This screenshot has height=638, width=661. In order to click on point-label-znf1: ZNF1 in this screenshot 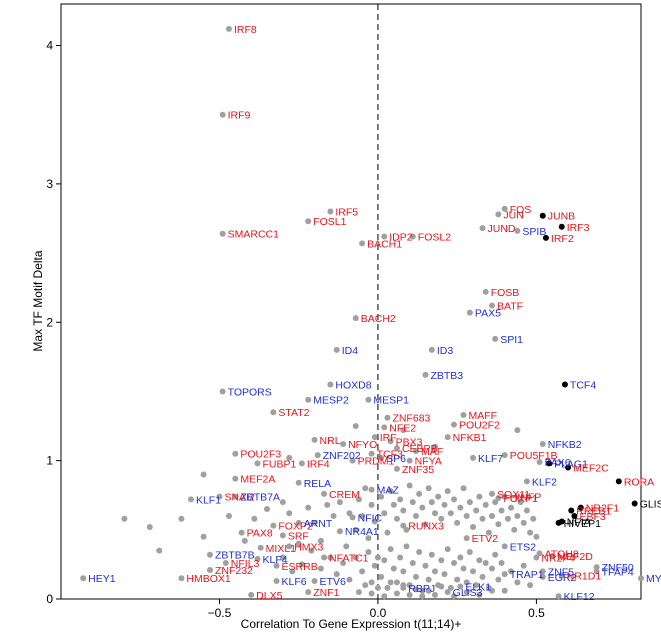, I will do `click(326, 593)`.